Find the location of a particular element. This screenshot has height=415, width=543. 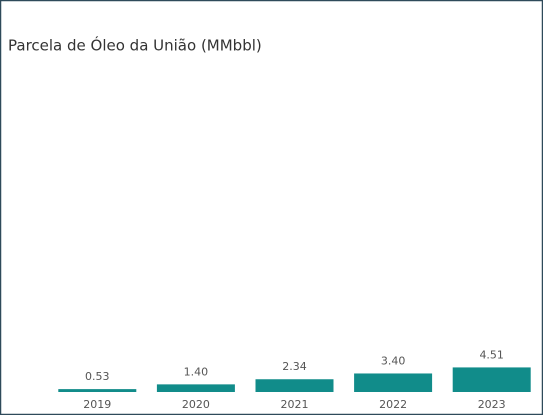

x-tick-label: 2023 is located at coordinates (492, 404).